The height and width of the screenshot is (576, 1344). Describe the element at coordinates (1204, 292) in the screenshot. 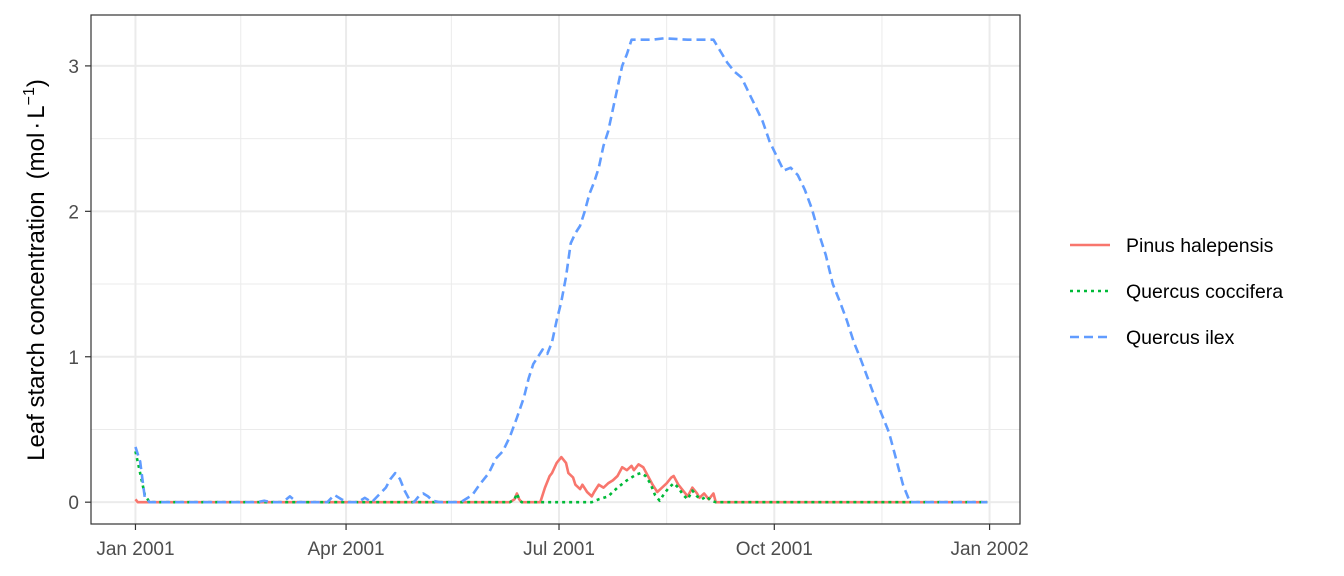

I see `legend-label-quercus-coccifera: Quercus coccifera` at that location.